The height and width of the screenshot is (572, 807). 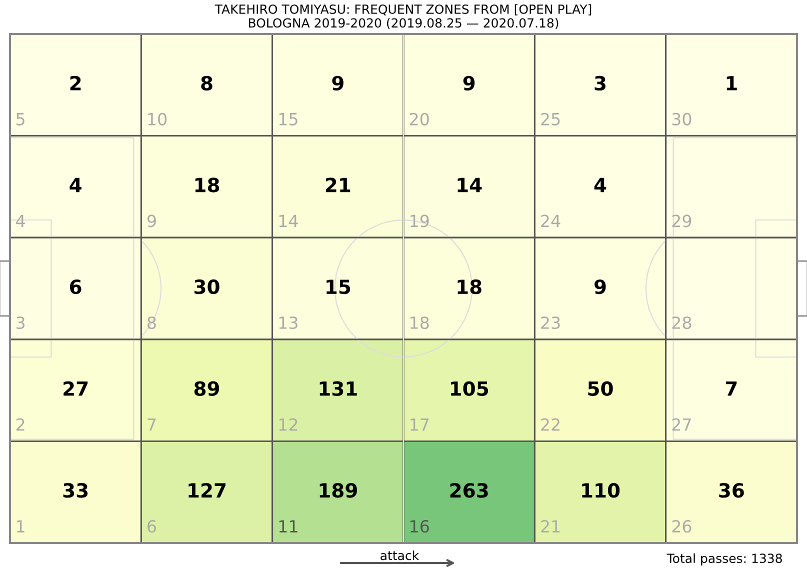 What do you see at coordinates (682, 119) in the screenshot?
I see `annotation: 30` at bounding box center [682, 119].